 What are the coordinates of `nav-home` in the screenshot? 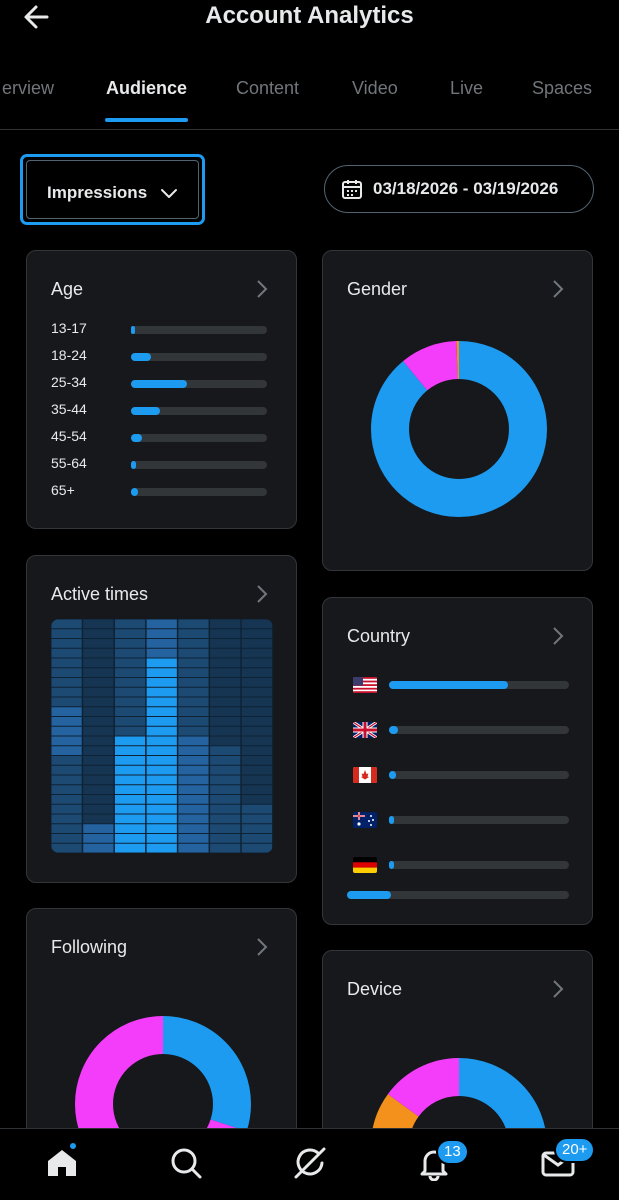 It's located at (62, 1161).